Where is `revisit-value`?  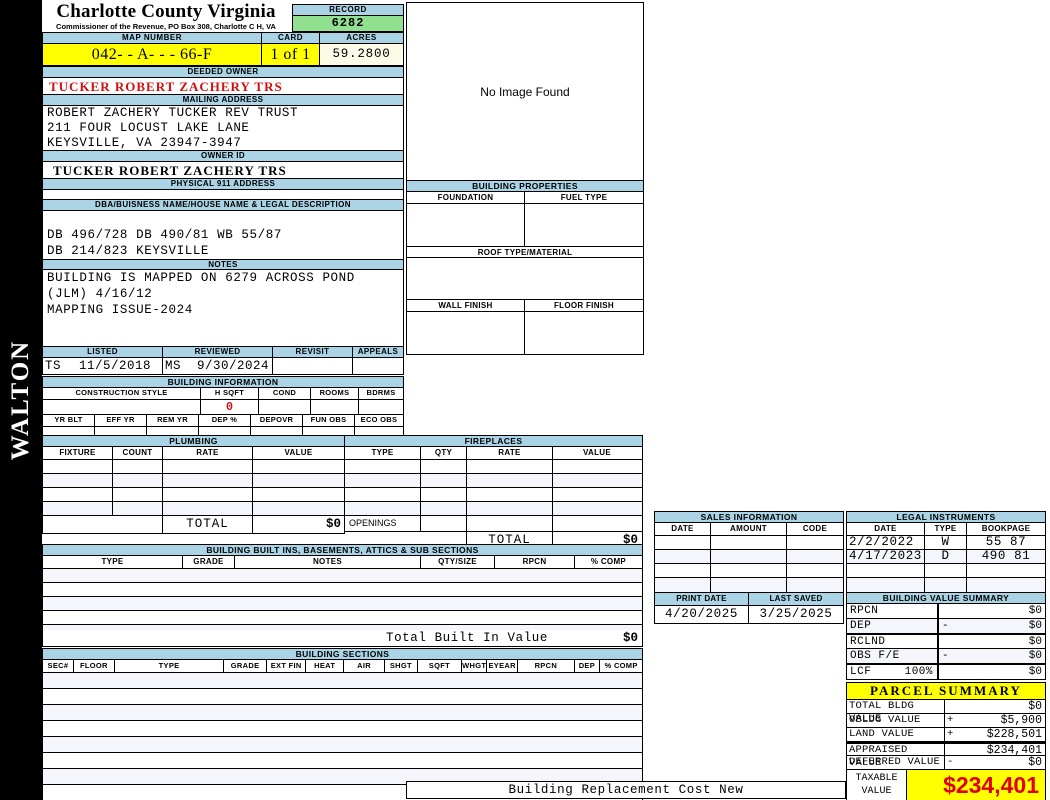 revisit-value is located at coordinates (313, 366).